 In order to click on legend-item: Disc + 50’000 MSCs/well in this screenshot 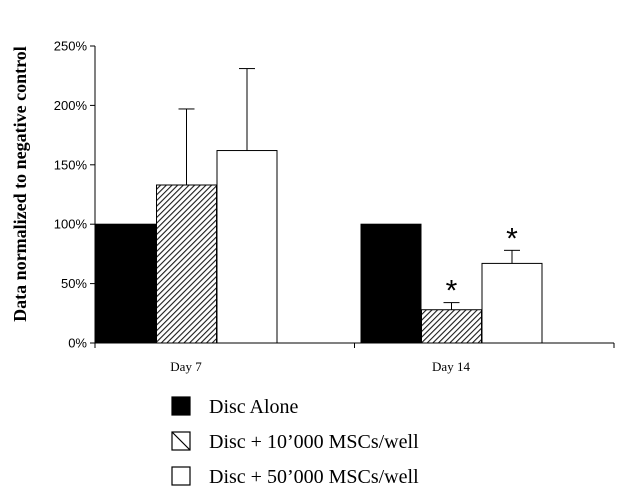, I will do `click(295, 477)`.